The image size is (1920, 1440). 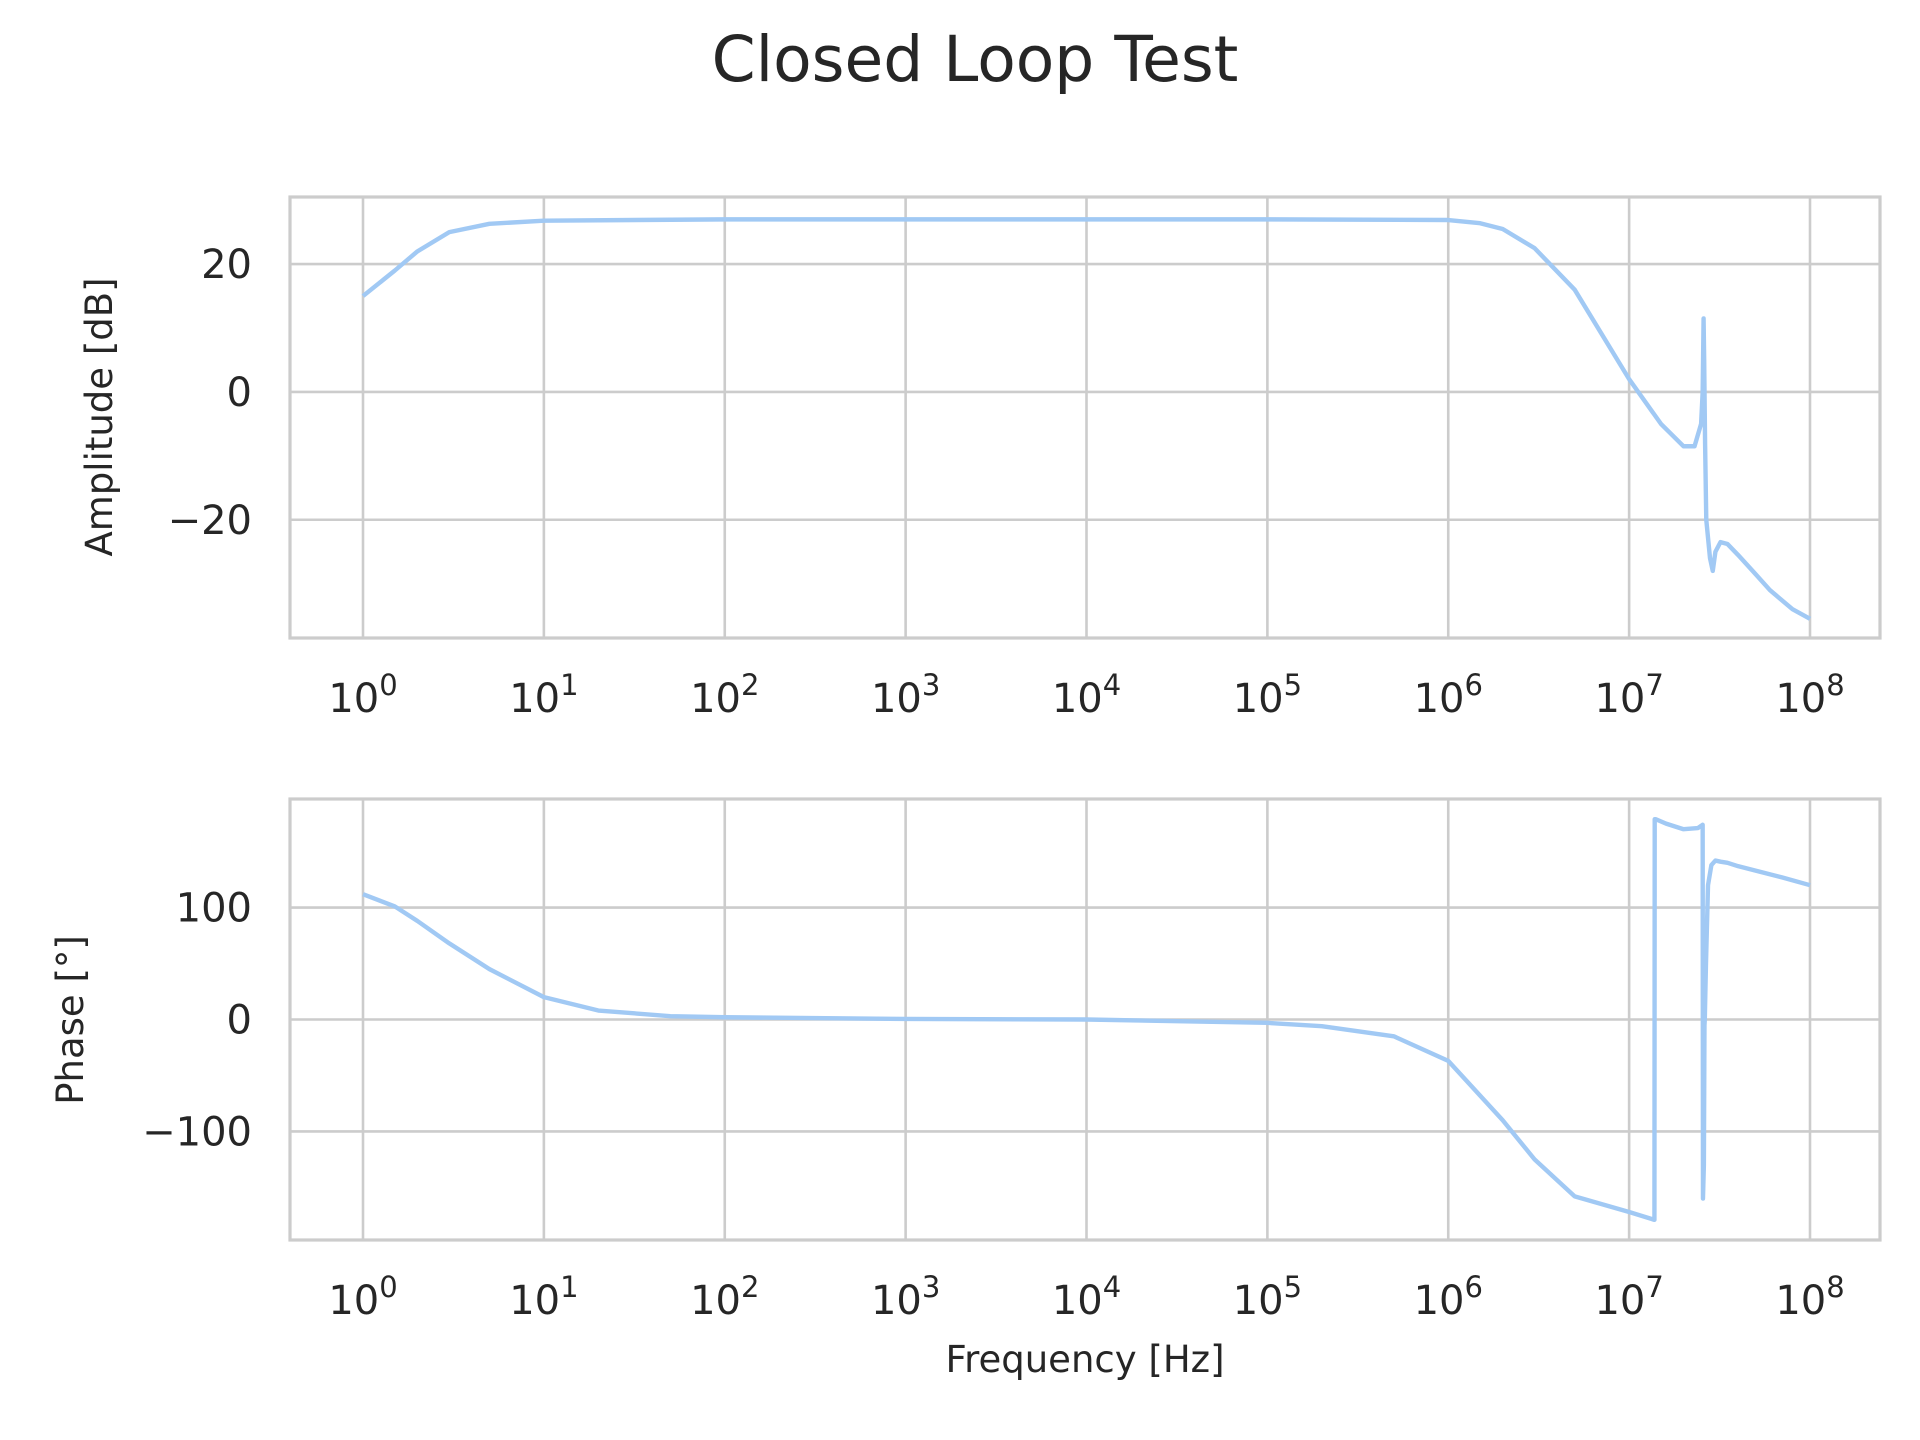 What do you see at coordinates (210, 521) in the screenshot?
I see `amplitude-y-tick-label: −20` at bounding box center [210, 521].